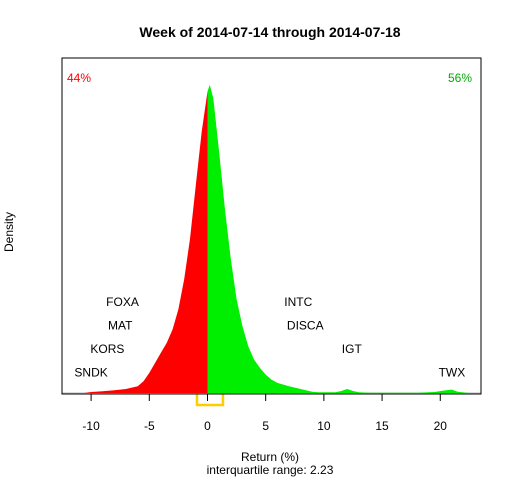 The width and height of the screenshot is (512, 485). I want to click on chart-title: Week of 2014-07-14 through 2014-07-18, so click(269, 32).